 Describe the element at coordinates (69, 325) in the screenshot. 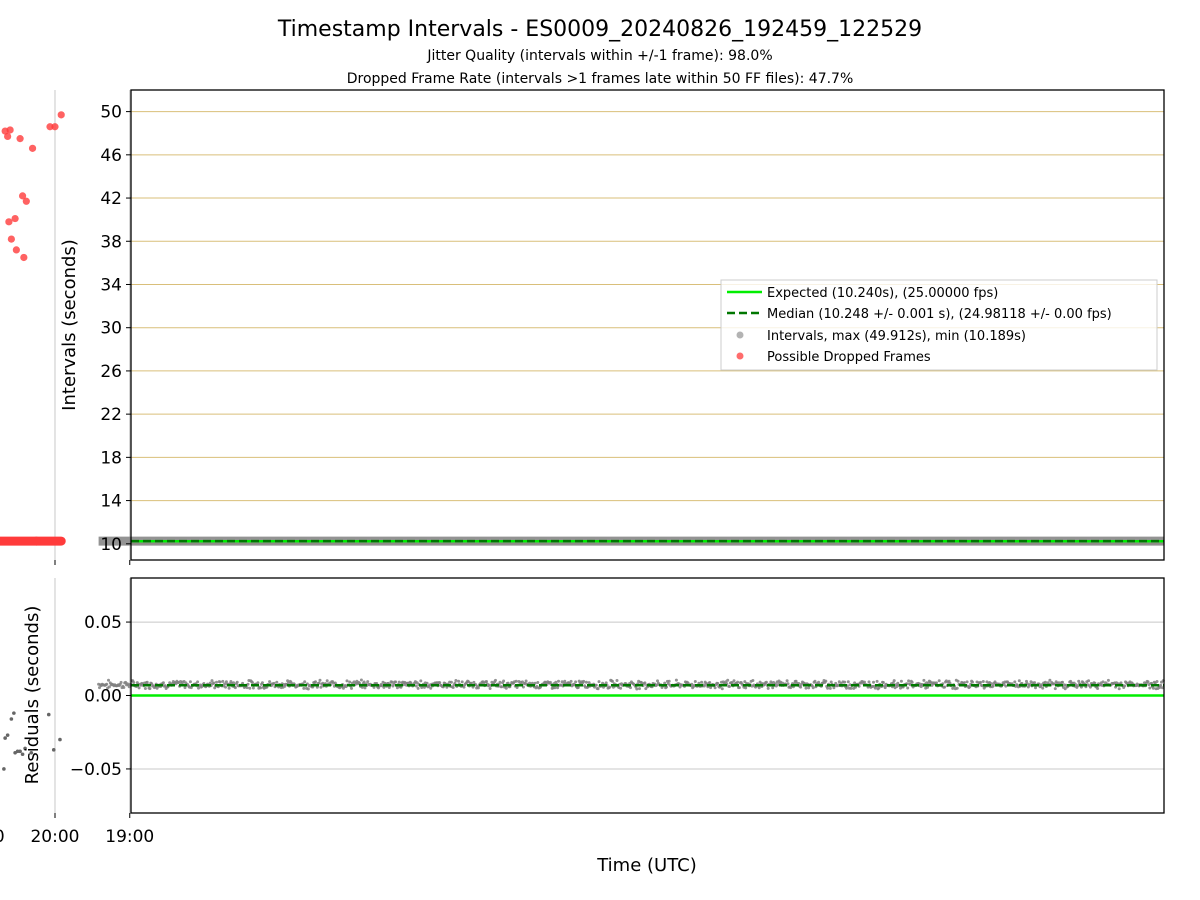

I see `top-plot-ylabel: Intervals (seconds)` at that location.